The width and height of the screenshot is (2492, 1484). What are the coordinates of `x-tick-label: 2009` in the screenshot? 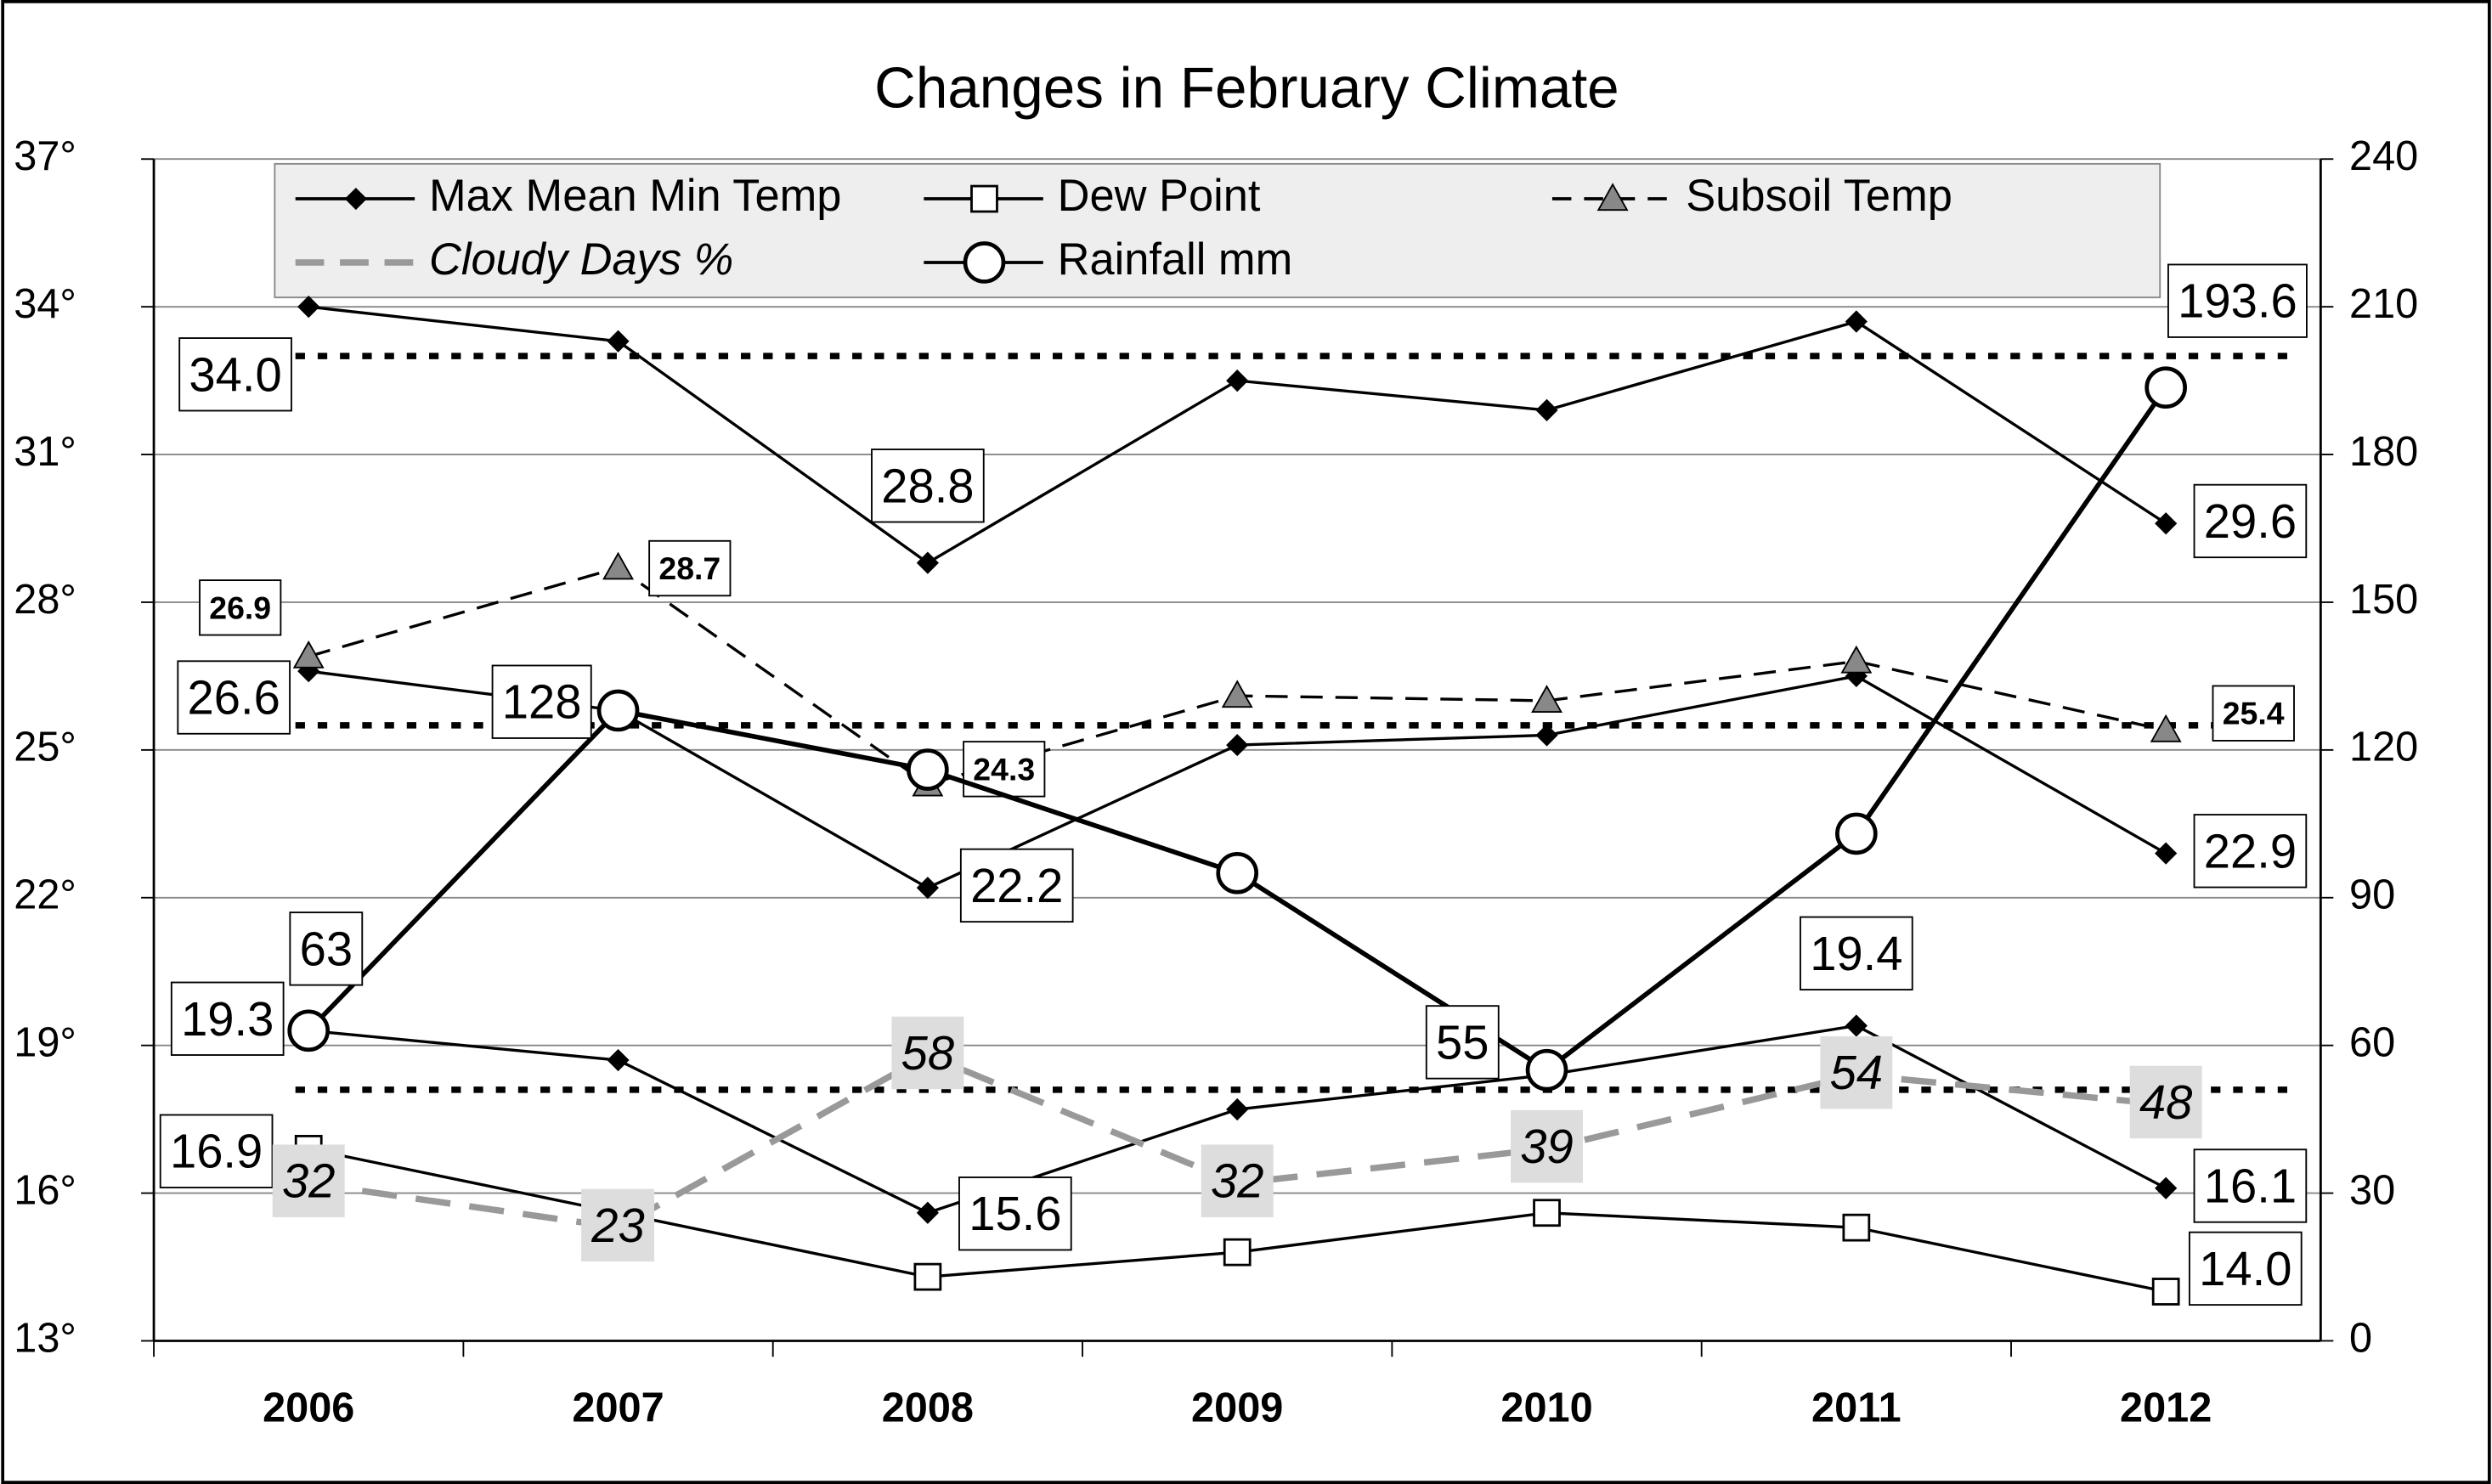 It's located at (1237, 1408).